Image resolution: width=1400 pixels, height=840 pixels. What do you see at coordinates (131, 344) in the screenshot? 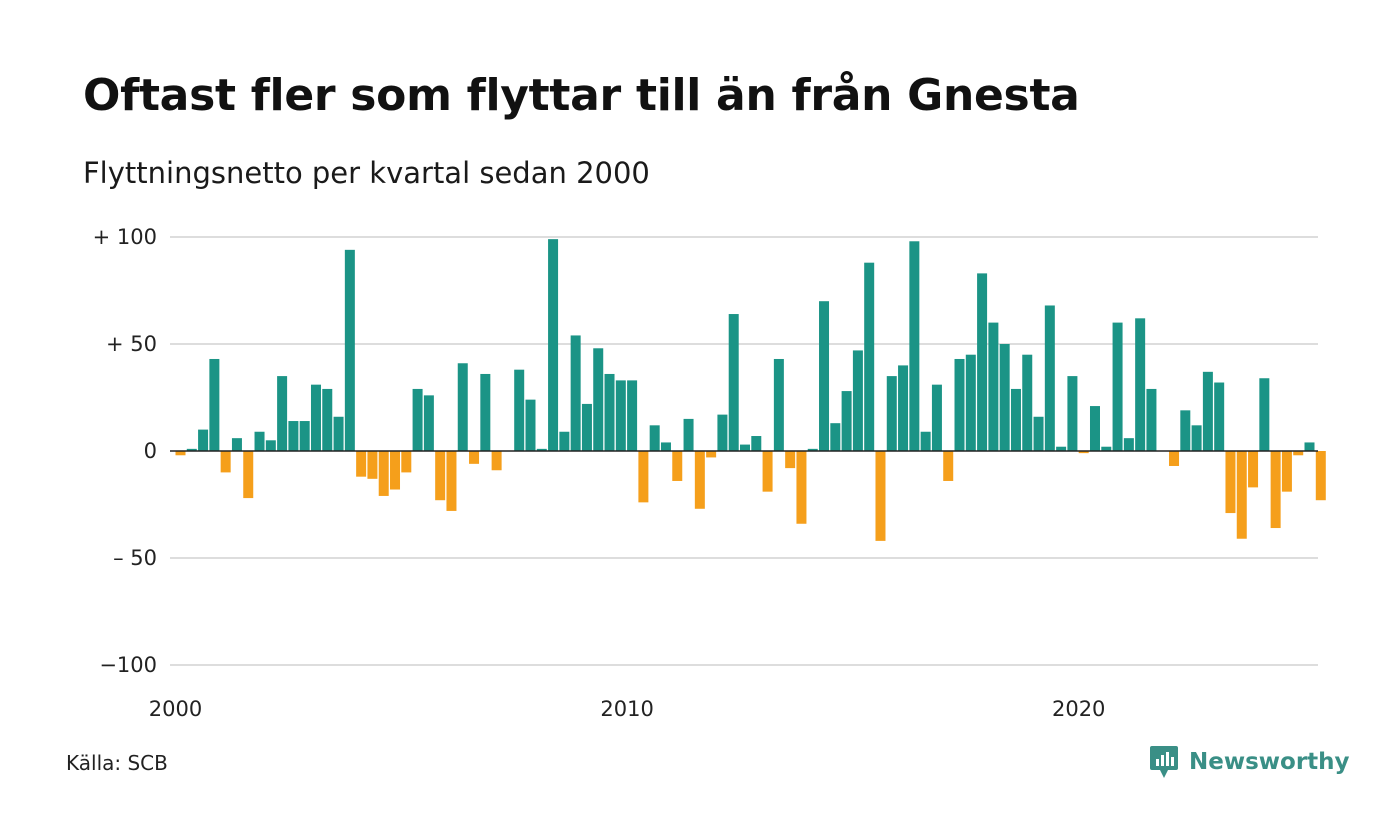
I see `y-tick-label: + 50` at bounding box center [131, 344].